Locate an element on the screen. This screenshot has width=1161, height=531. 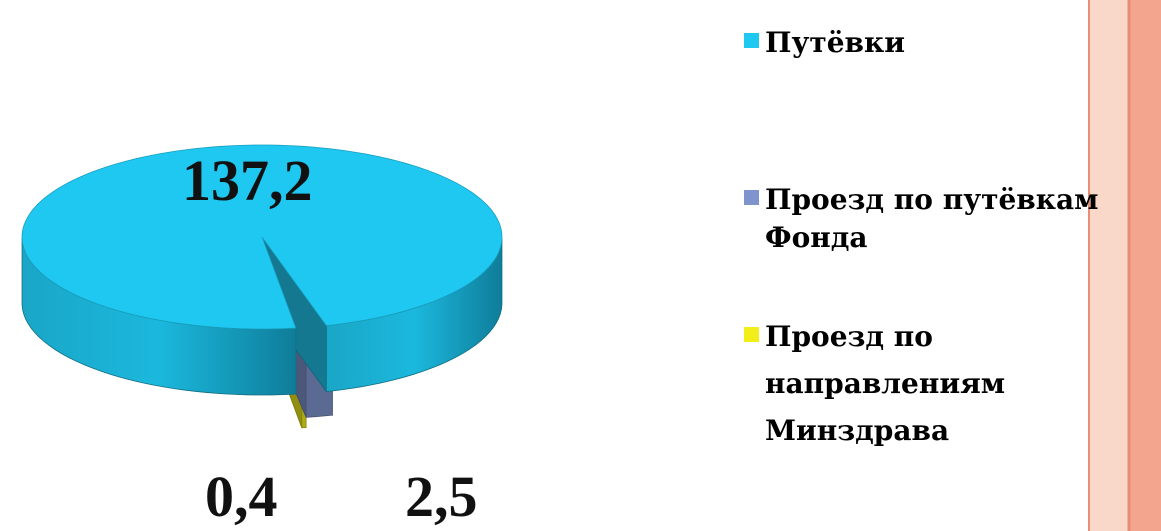
data-label-slice-0: 137,2 is located at coordinates (247, 180).